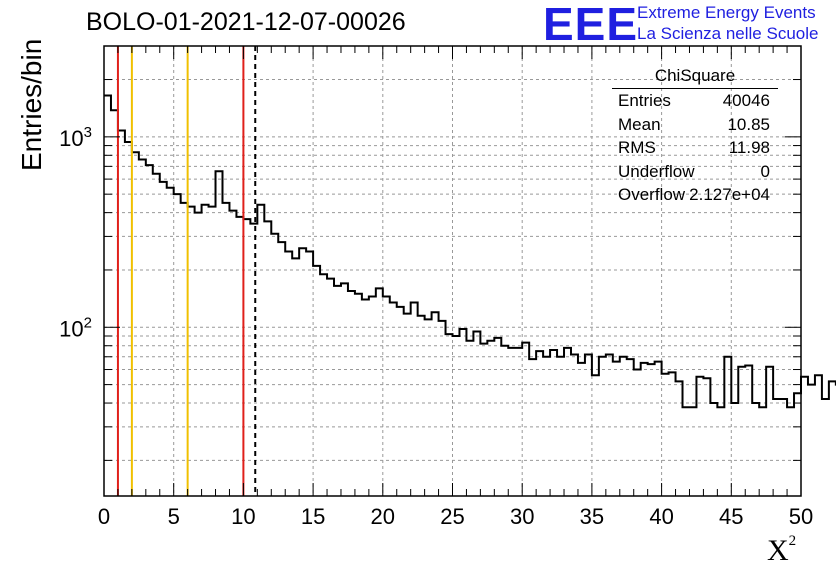 The image size is (836, 572). What do you see at coordinates (749, 147) in the screenshot?
I see `stats-value: 11.98` at bounding box center [749, 147].